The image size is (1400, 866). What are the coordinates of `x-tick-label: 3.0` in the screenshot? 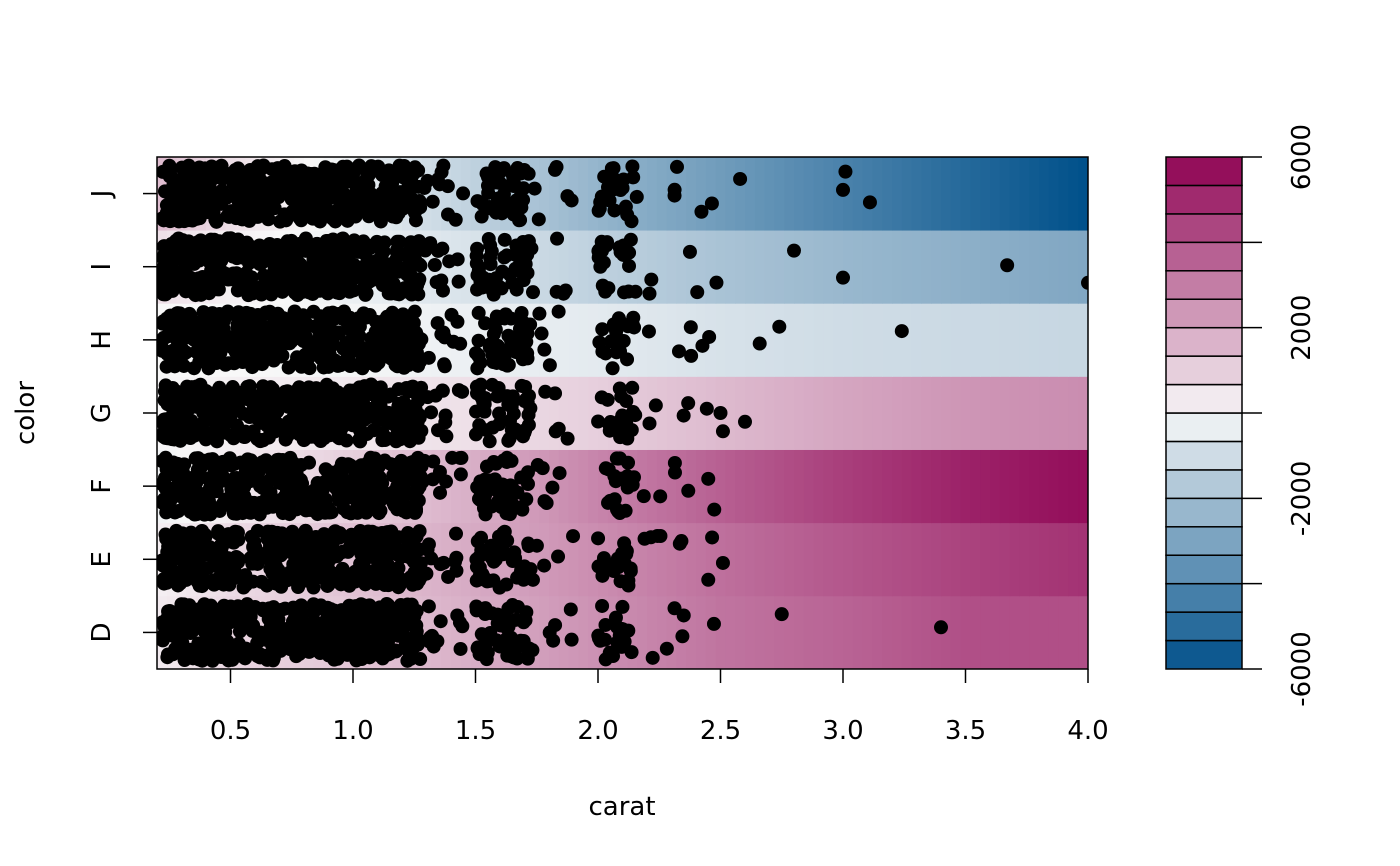 It's located at (842, 731).